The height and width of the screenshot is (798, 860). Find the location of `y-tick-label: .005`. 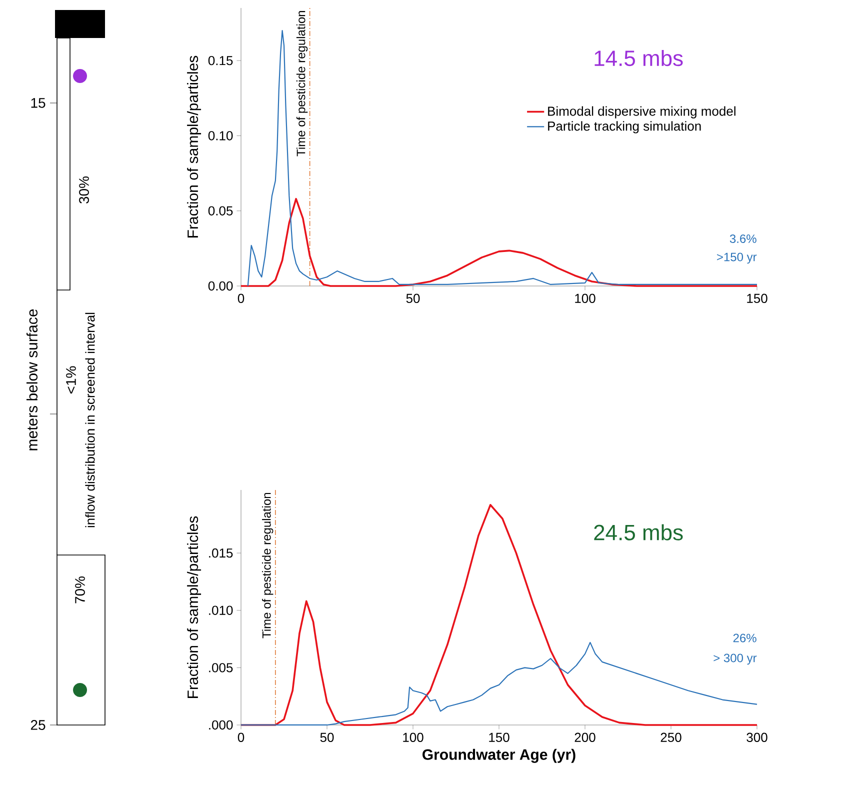

y-tick-label: .005 is located at coordinates (221, 667).